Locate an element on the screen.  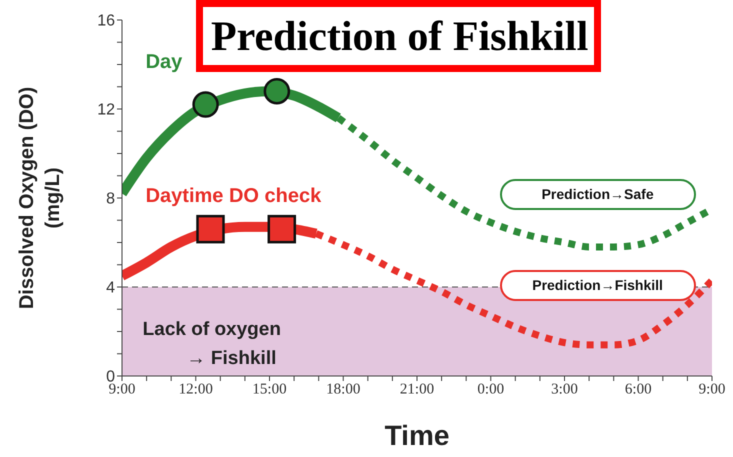
x-tick-label: 18:00 is located at coordinates (343, 390).